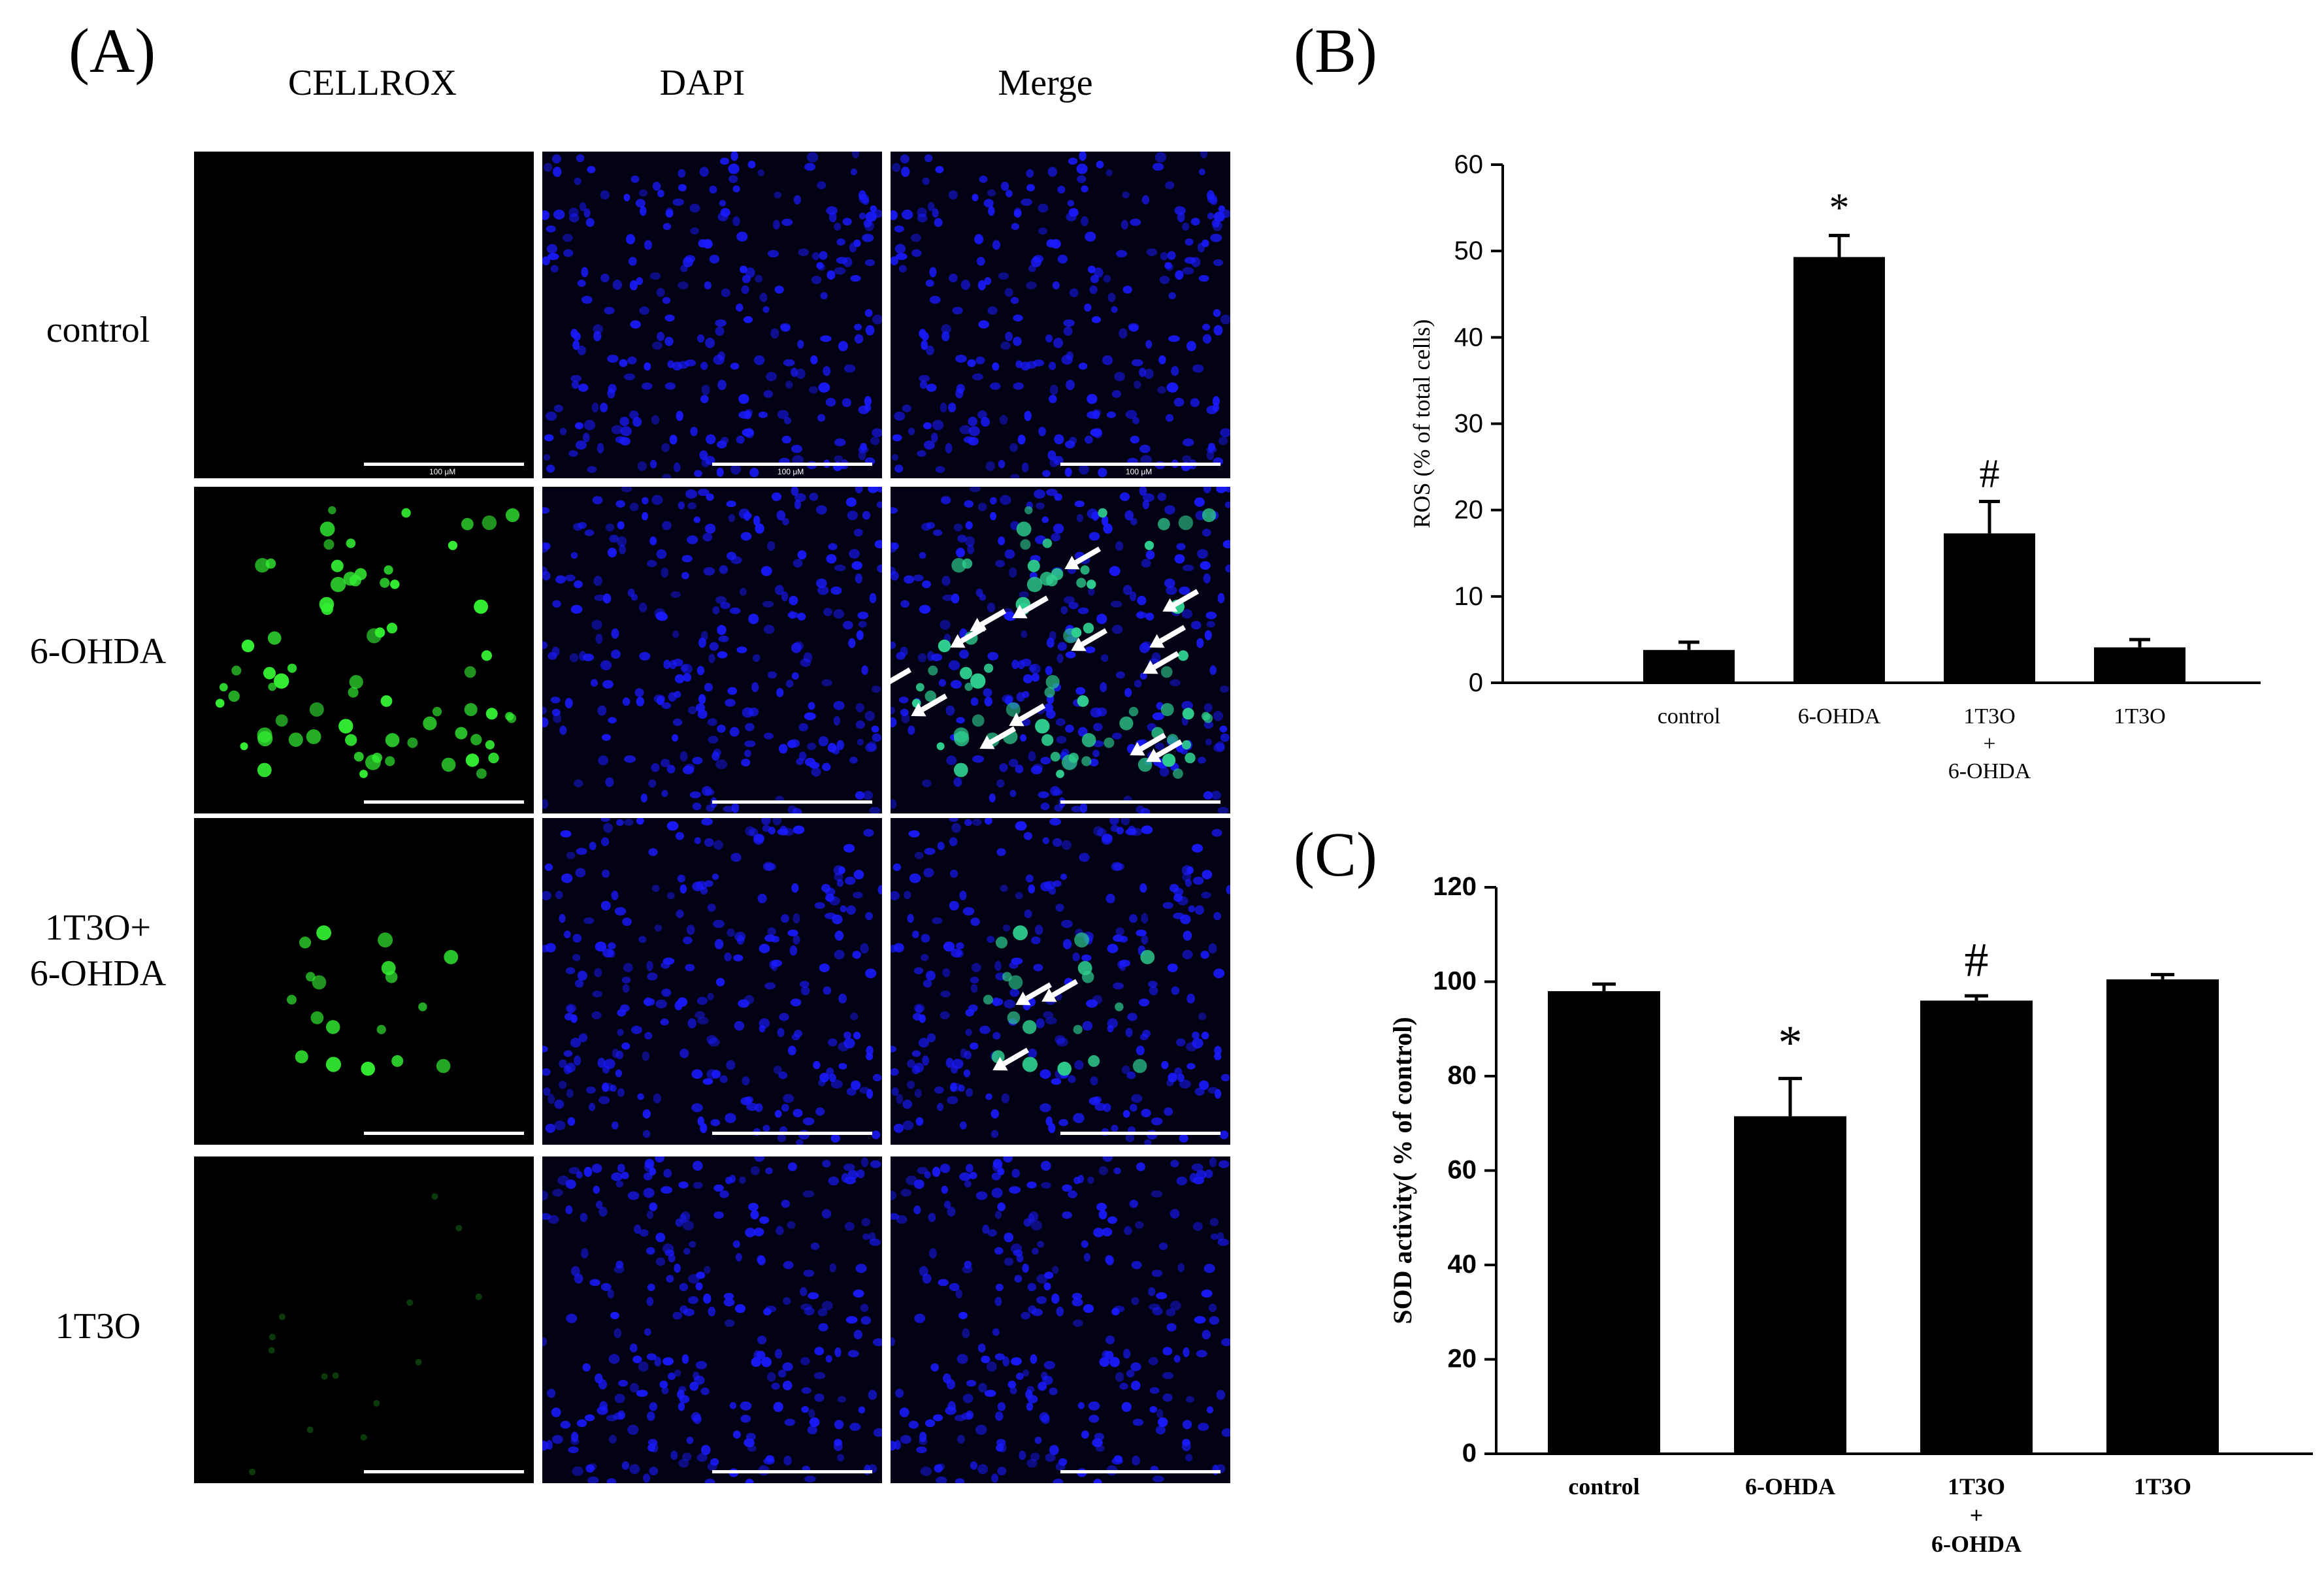  Describe the element at coordinates (1469, 424) in the screenshot. I see `y-tick-label: 30` at that location.